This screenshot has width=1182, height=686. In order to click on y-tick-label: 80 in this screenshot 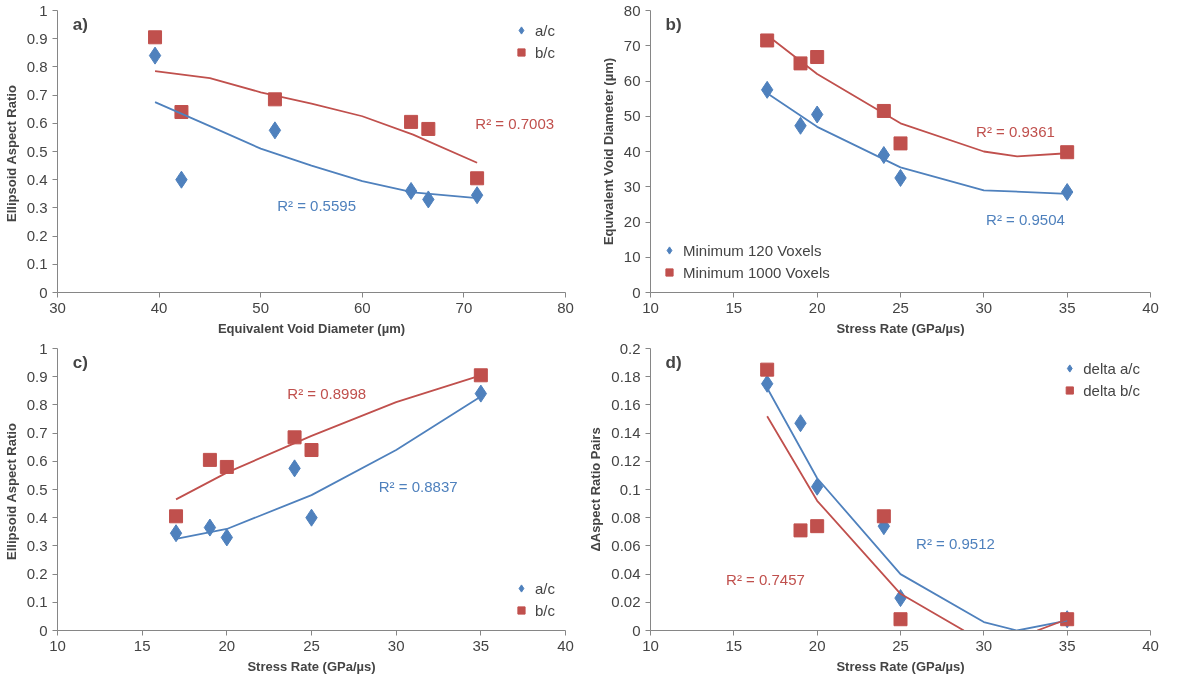, I will do `click(632, 10)`.